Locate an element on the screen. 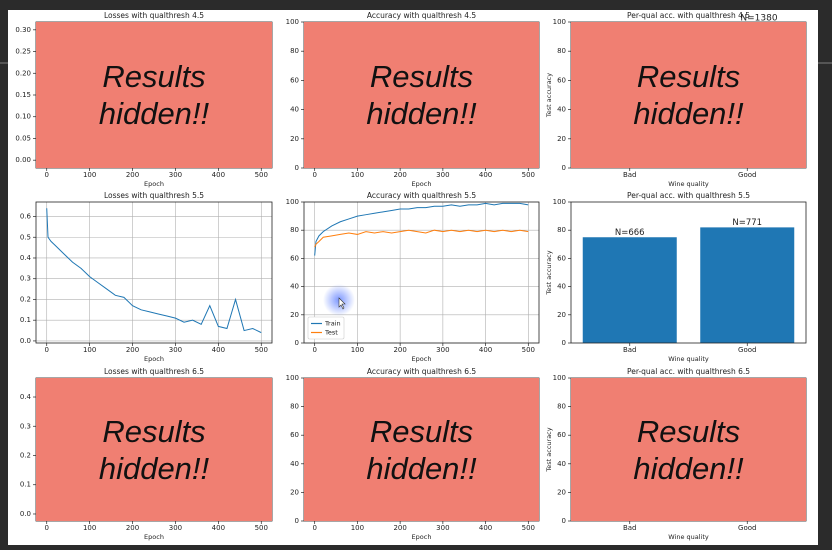 The image size is (832, 550). y-tick-label: 0.0 is located at coordinates (25, 341).